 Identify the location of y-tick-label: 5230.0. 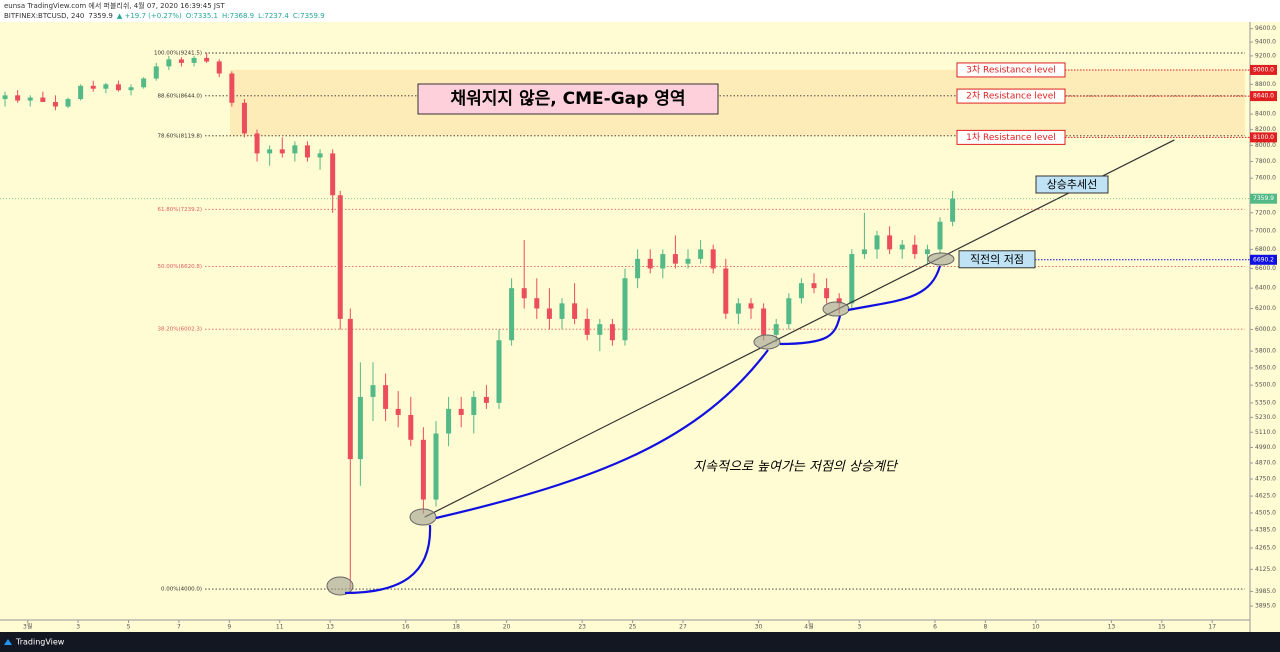
(1265, 417).